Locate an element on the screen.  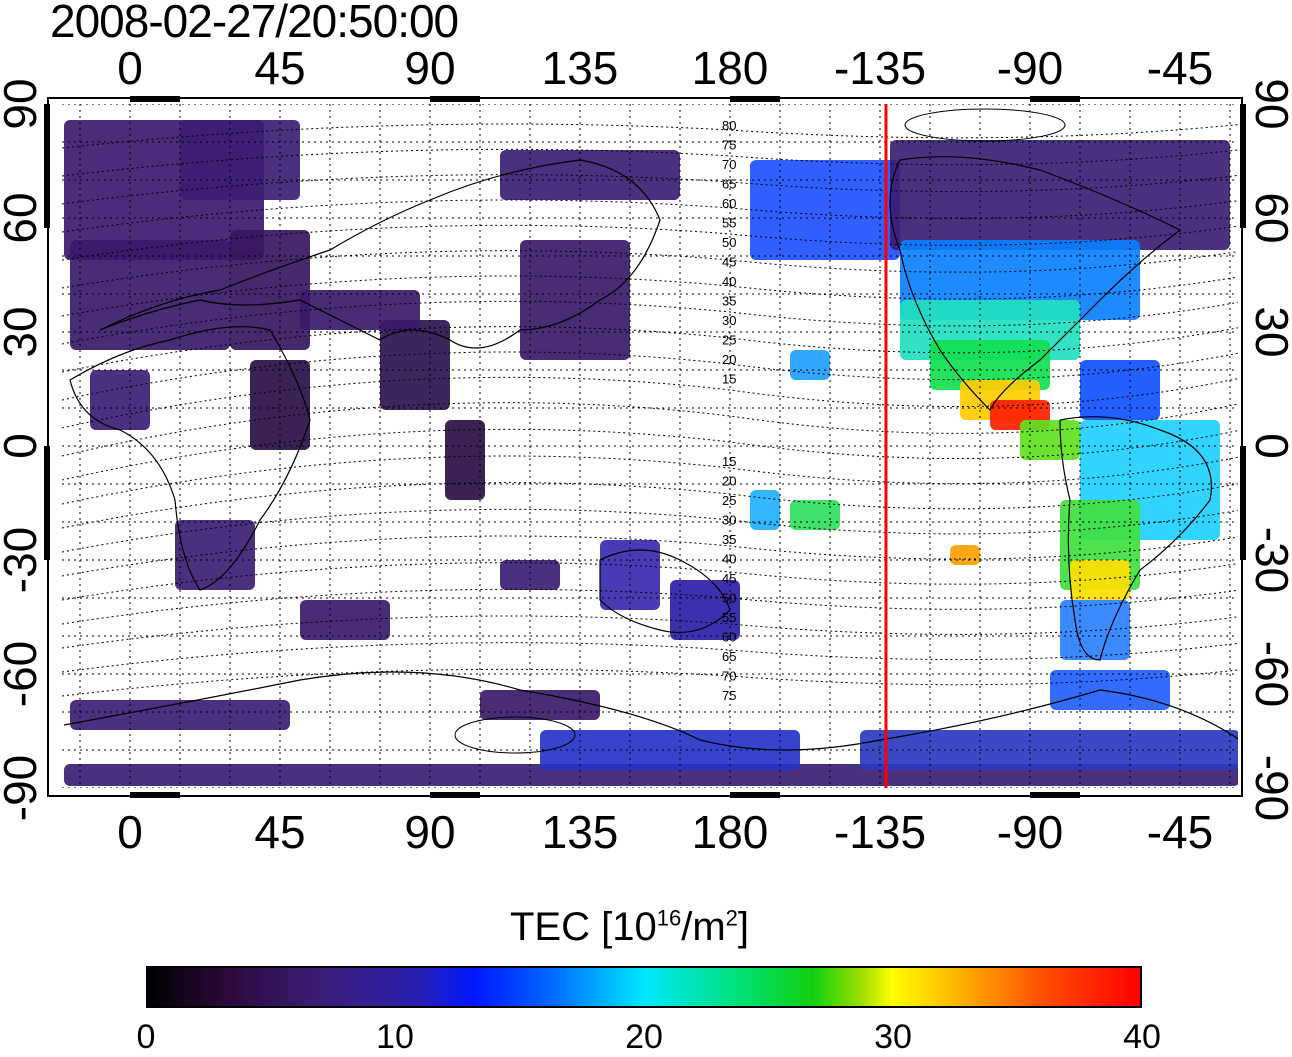
colorbar-tick-label: 30 is located at coordinates (893, 1037).